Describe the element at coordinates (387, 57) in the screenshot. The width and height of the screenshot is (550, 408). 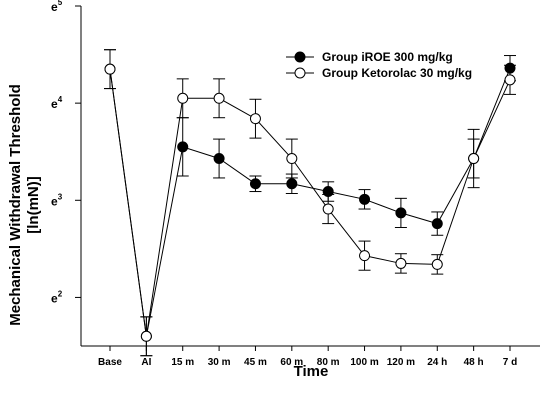
I see `legend-label: Group iROE 300 mg/kg` at that location.